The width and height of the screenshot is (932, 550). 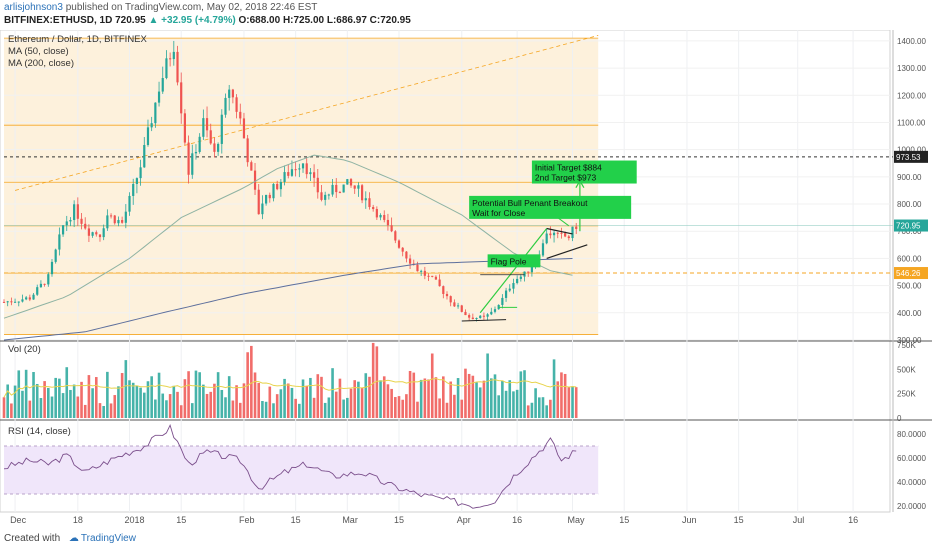 I want to click on author-link: arlisjohnson3, so click(x=33, y=7).